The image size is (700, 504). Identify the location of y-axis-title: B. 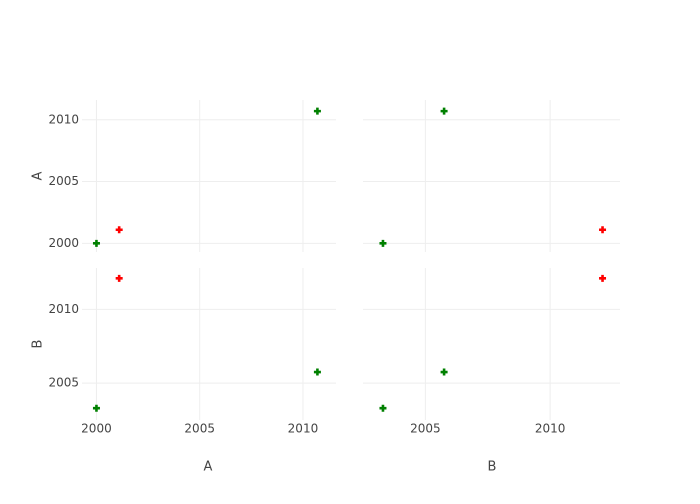
(38, 344).